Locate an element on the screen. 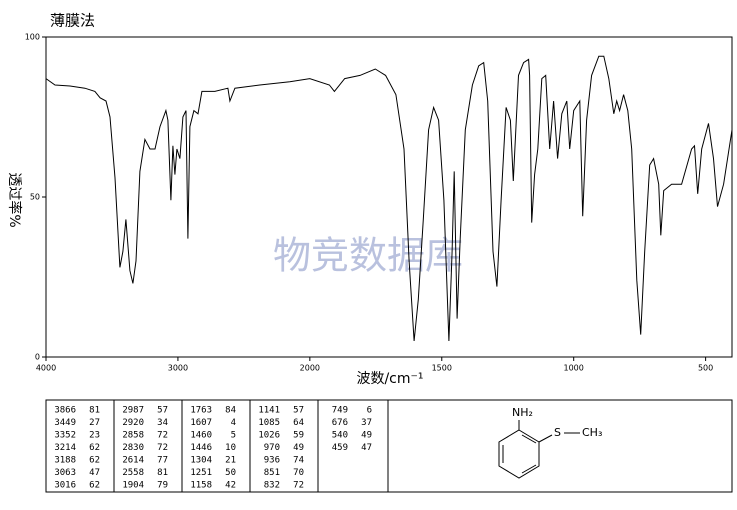  peak-wavenumber: 1460 is located at coordinates (201, 436).